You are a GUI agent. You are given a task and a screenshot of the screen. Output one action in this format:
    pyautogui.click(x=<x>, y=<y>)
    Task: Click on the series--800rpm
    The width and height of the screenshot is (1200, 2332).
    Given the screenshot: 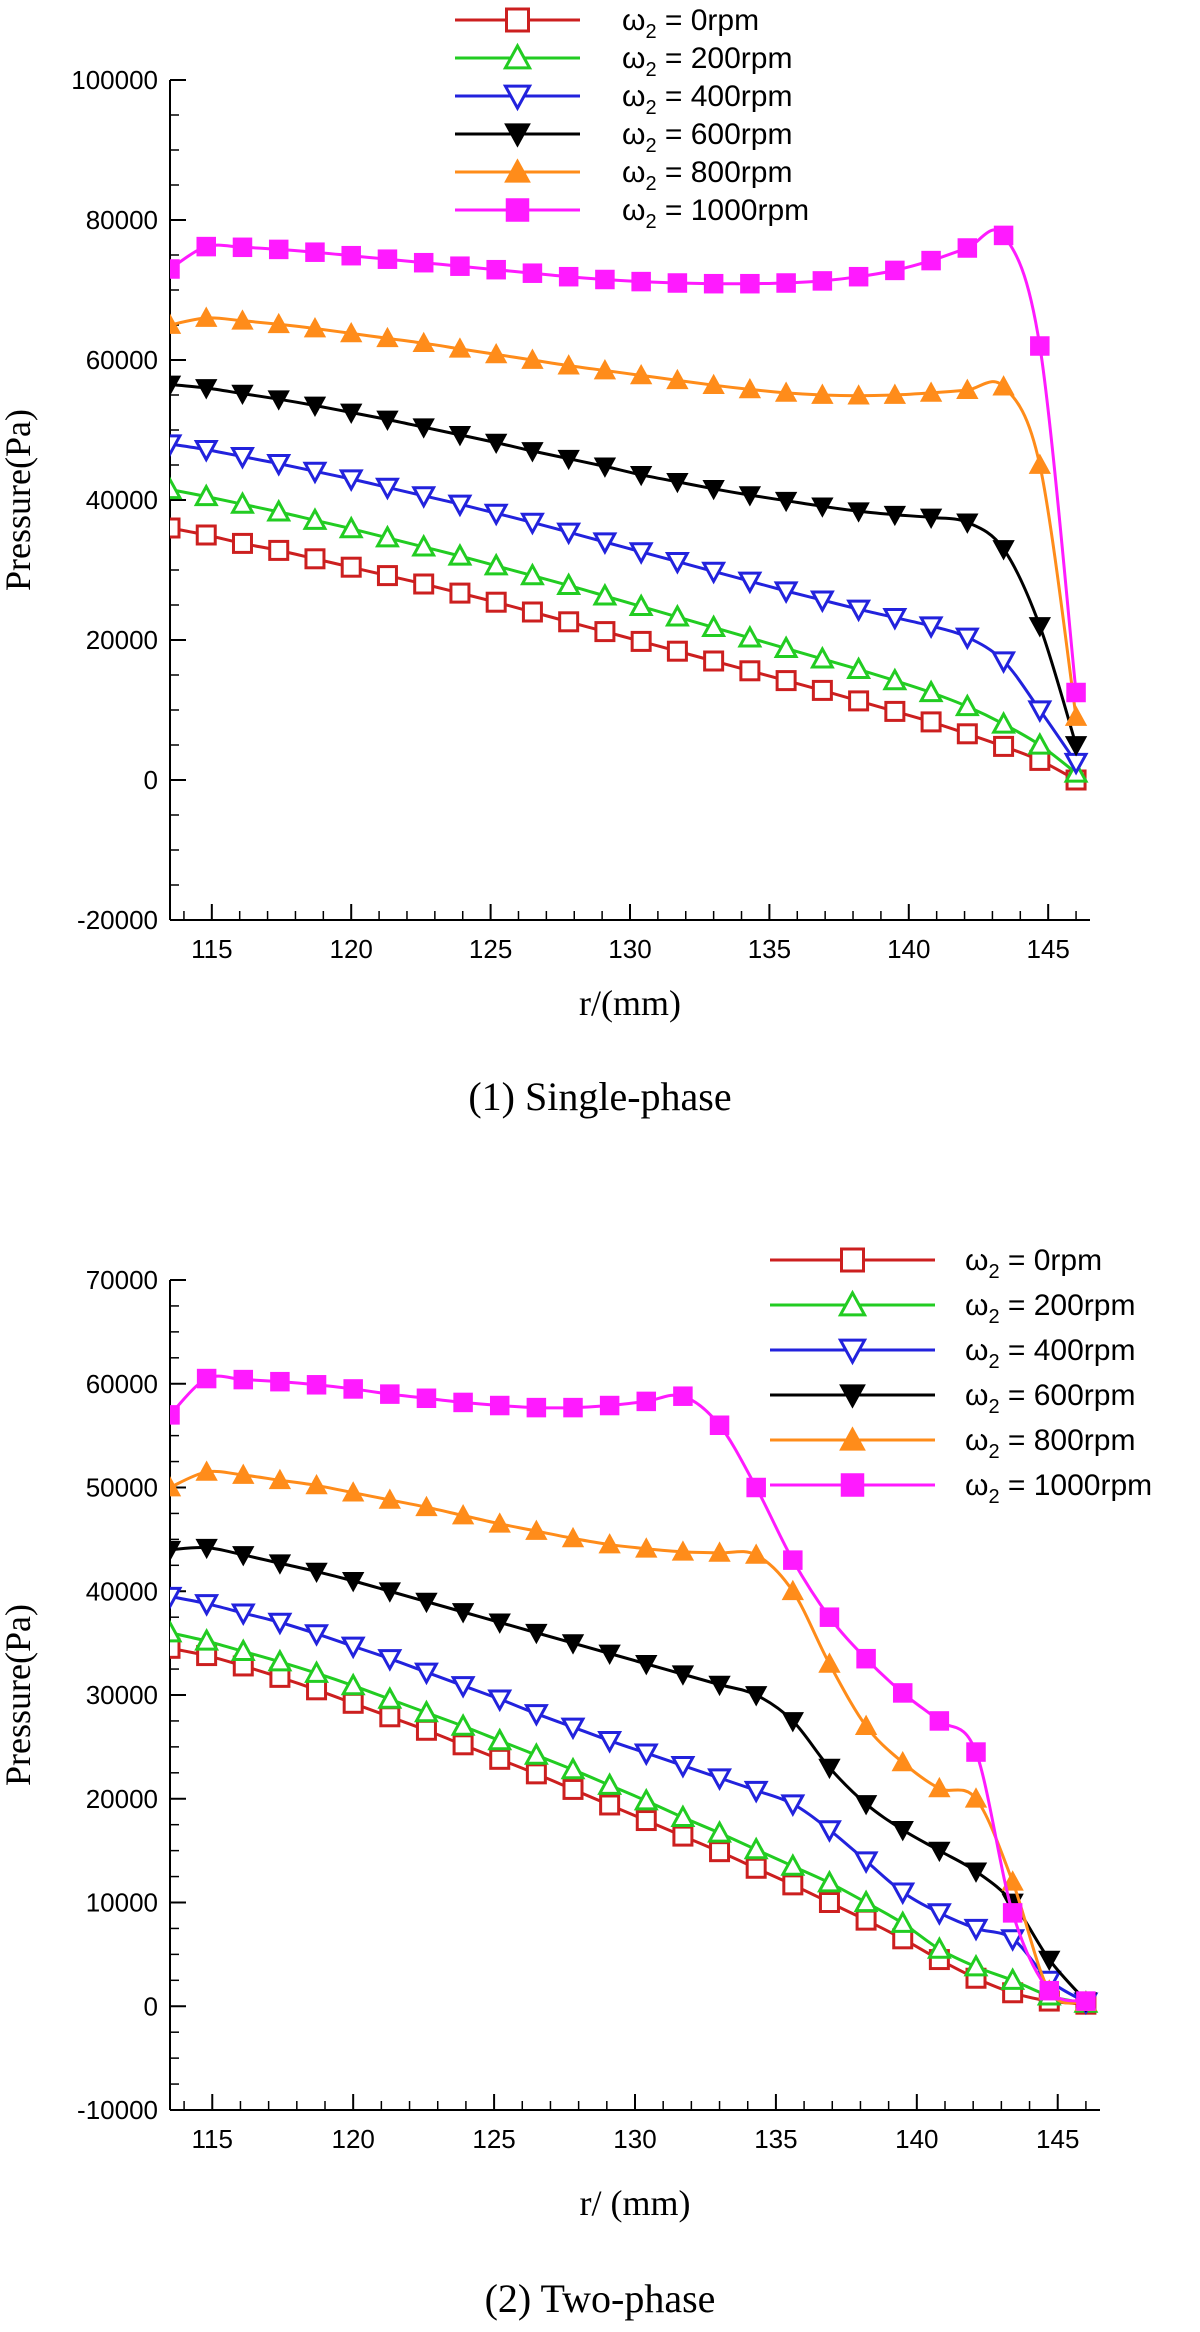 What is the action you would take?
    pyautogui.click(x=629, y=516)
    